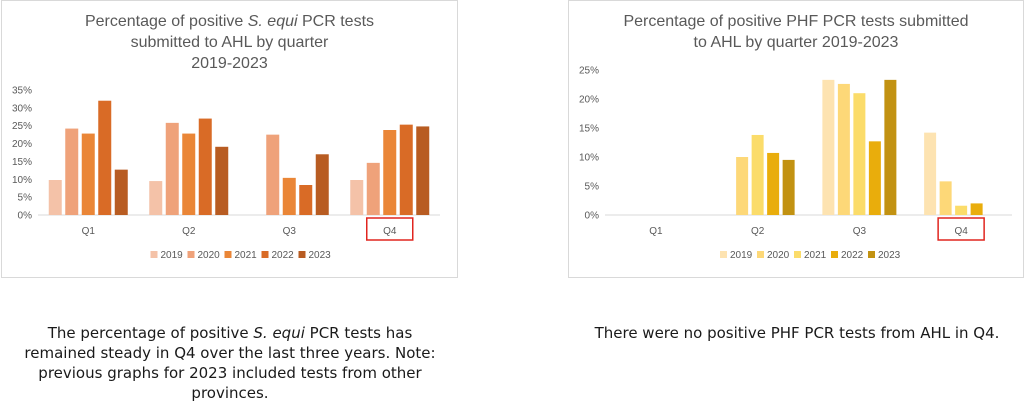 The height and width of the screenshot is (413, 1024). What do you see at coordinates (796, 42) in the screenshot?
I see `chart-title-line2: to AHL by quarter 2019-2023` at bounding box center [796, 42].